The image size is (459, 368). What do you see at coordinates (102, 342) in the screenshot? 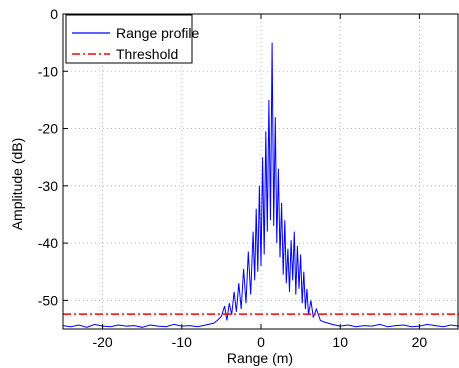
I see `x-tick-label: -20` at bounding box center [102, 342].